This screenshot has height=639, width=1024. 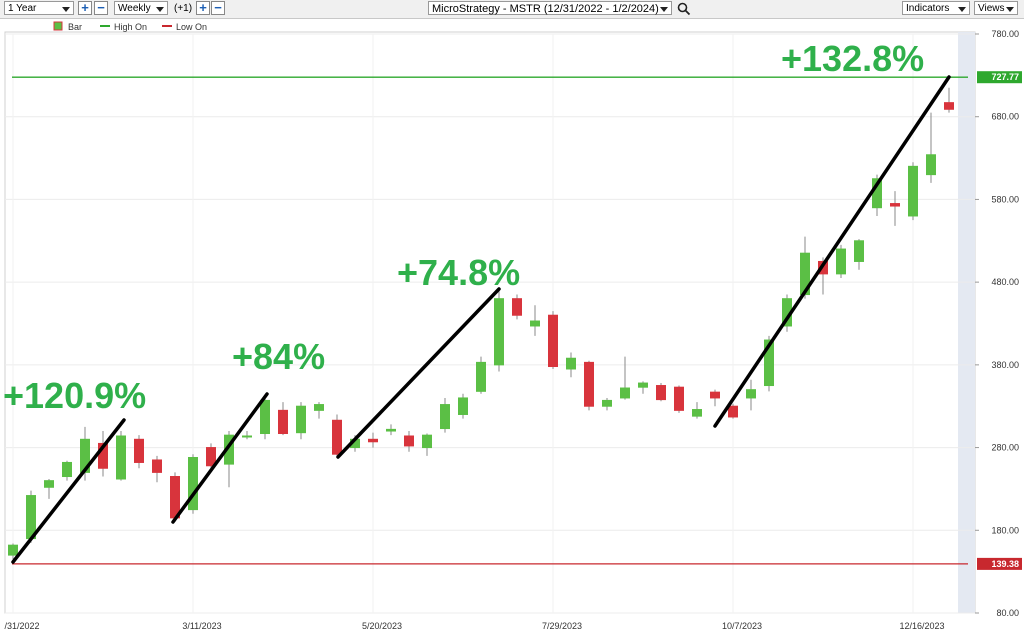 I want to click on legend-label: Bar, so click(x=75, y=27).